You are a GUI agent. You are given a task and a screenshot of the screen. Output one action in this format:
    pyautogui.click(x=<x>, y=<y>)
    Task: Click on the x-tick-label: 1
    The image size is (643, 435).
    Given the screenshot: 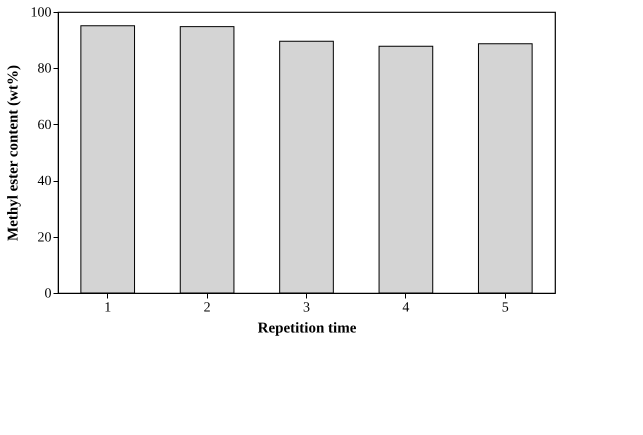 What is the action you would take?
    pyautogui.click(x=108, y=308)
    